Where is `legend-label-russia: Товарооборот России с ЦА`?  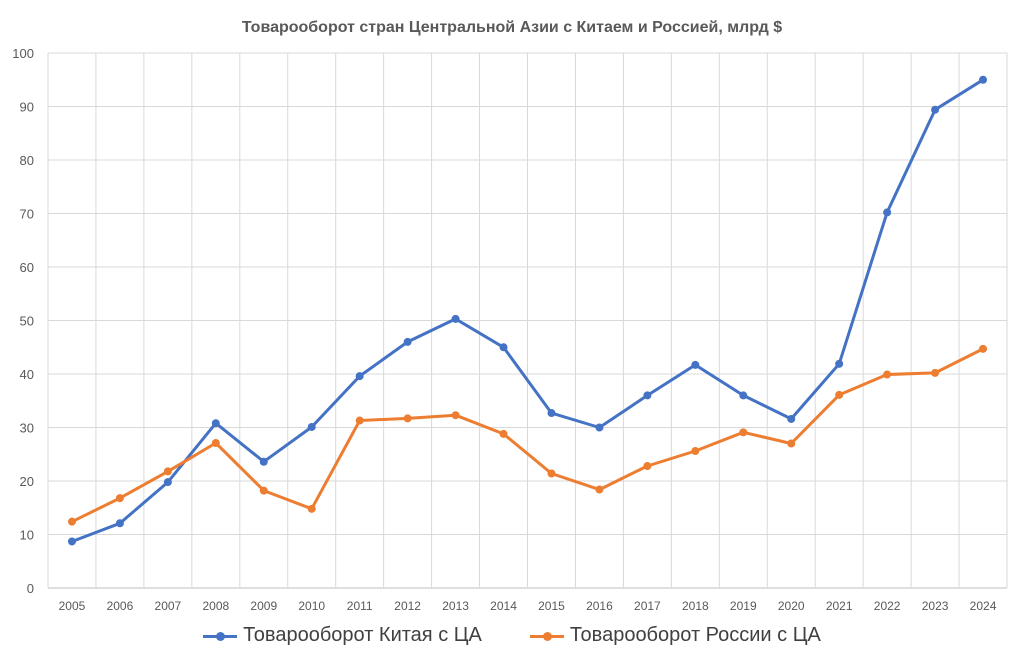
legend-label-russia: Товарооборот России с ЦА is located at coordinates (695, 635).